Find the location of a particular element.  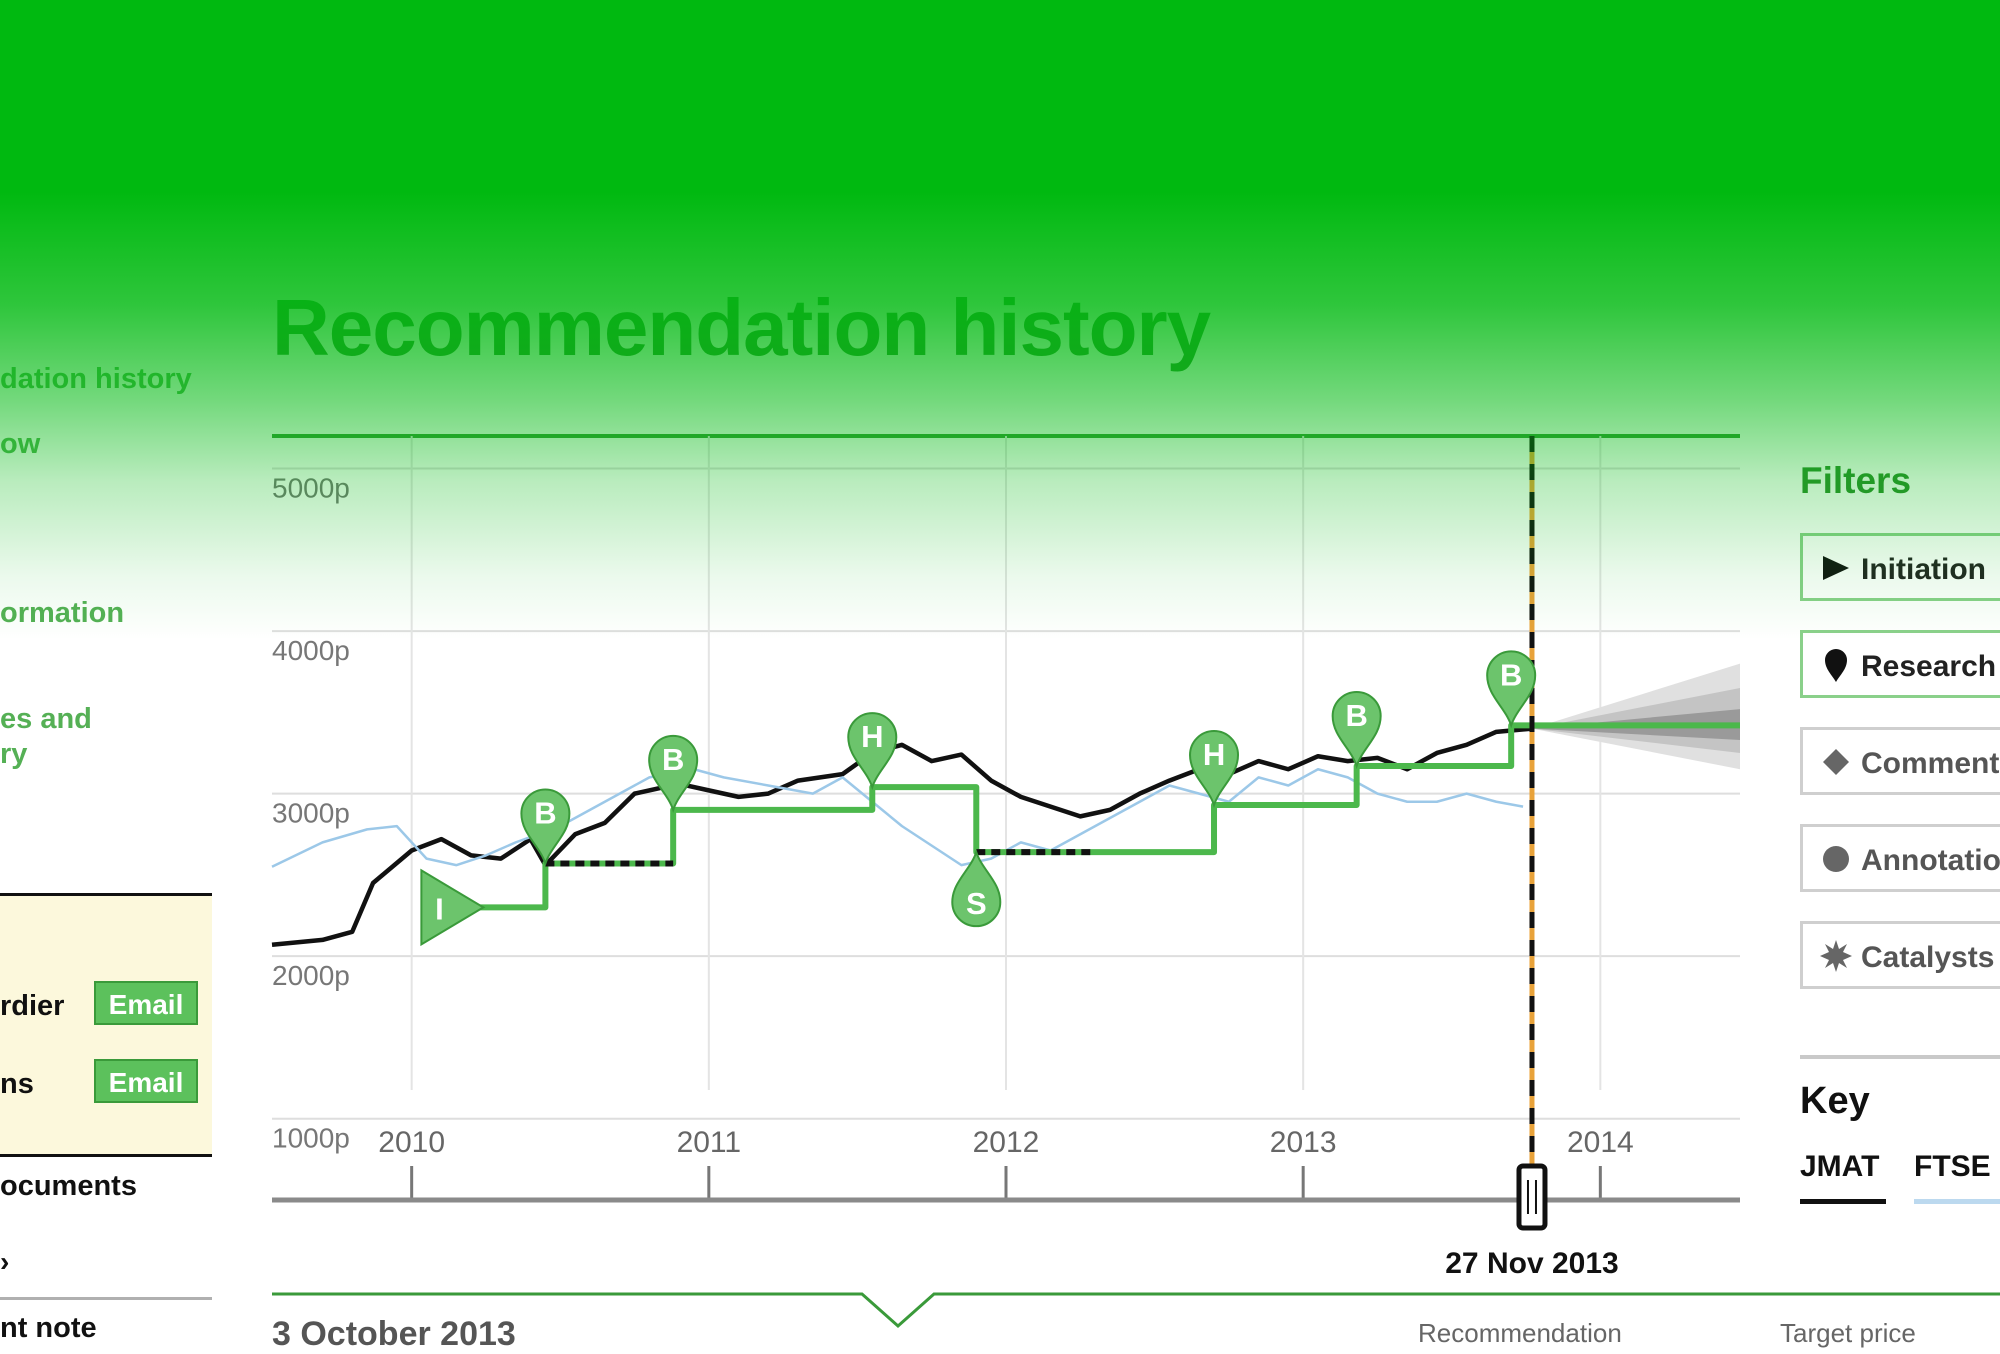

marker-s-drop: S is located at coordinates (976, 887).